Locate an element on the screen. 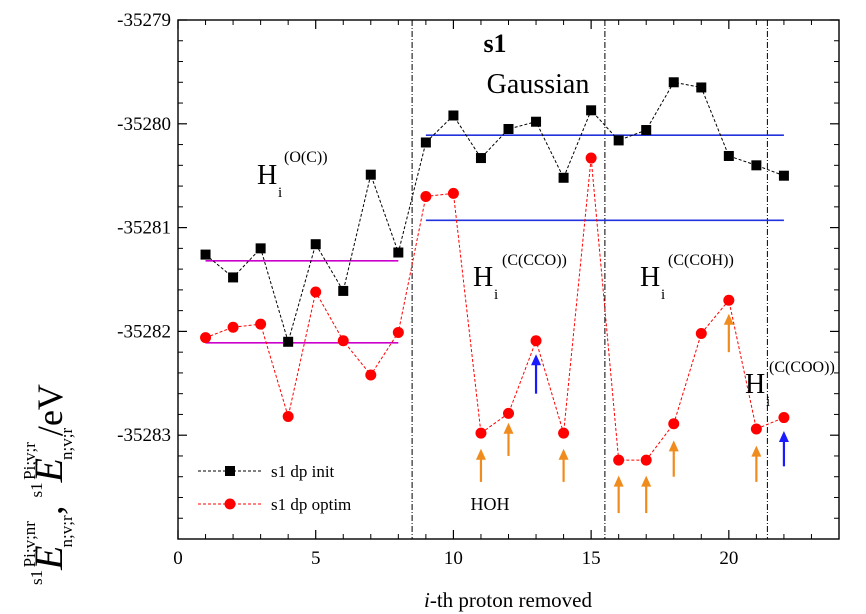 This screenshot has height=614, width=866. annotation-hoh: HOH is located at coordinates (490, 504).